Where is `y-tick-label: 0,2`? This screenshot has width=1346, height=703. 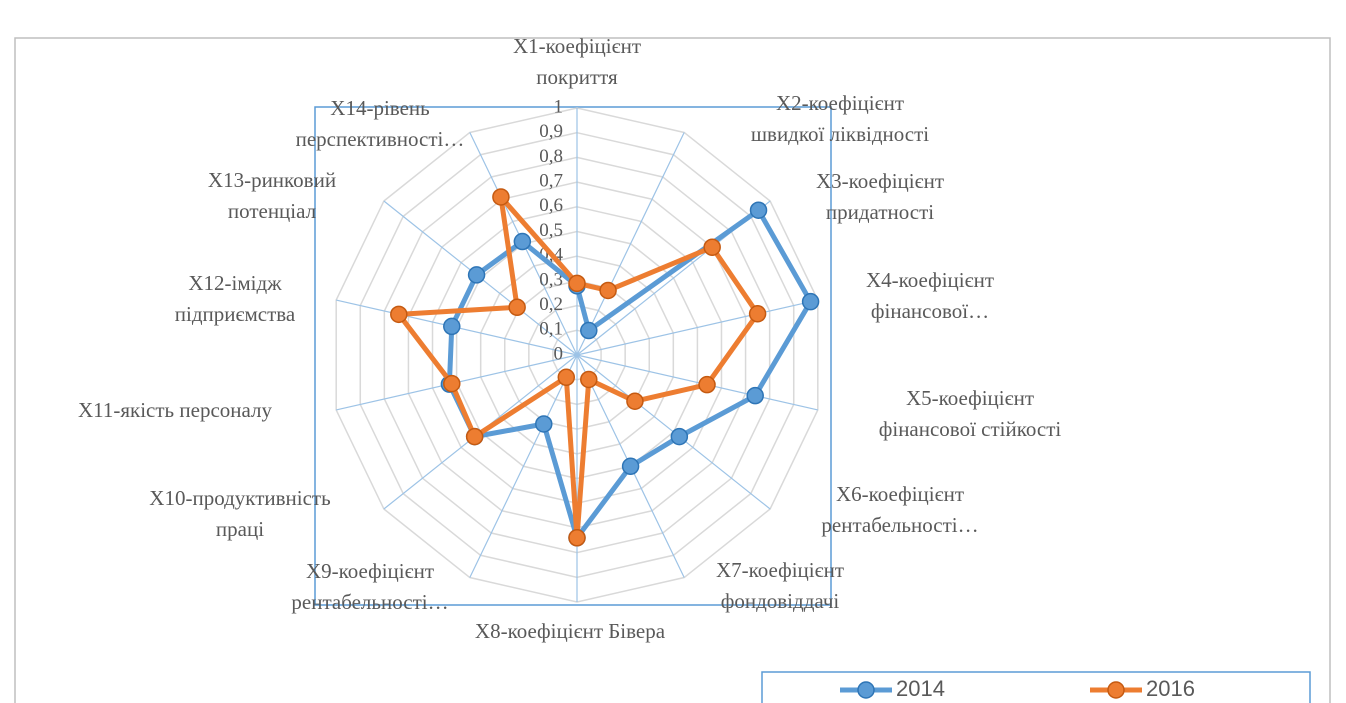 y-tick-label: 0,2 is located at coordinates (551, 304).